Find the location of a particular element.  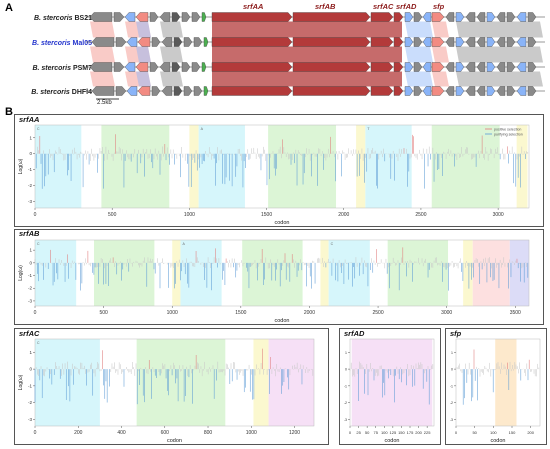

y-tick-label: 0 is located at coordinates (30, 153).